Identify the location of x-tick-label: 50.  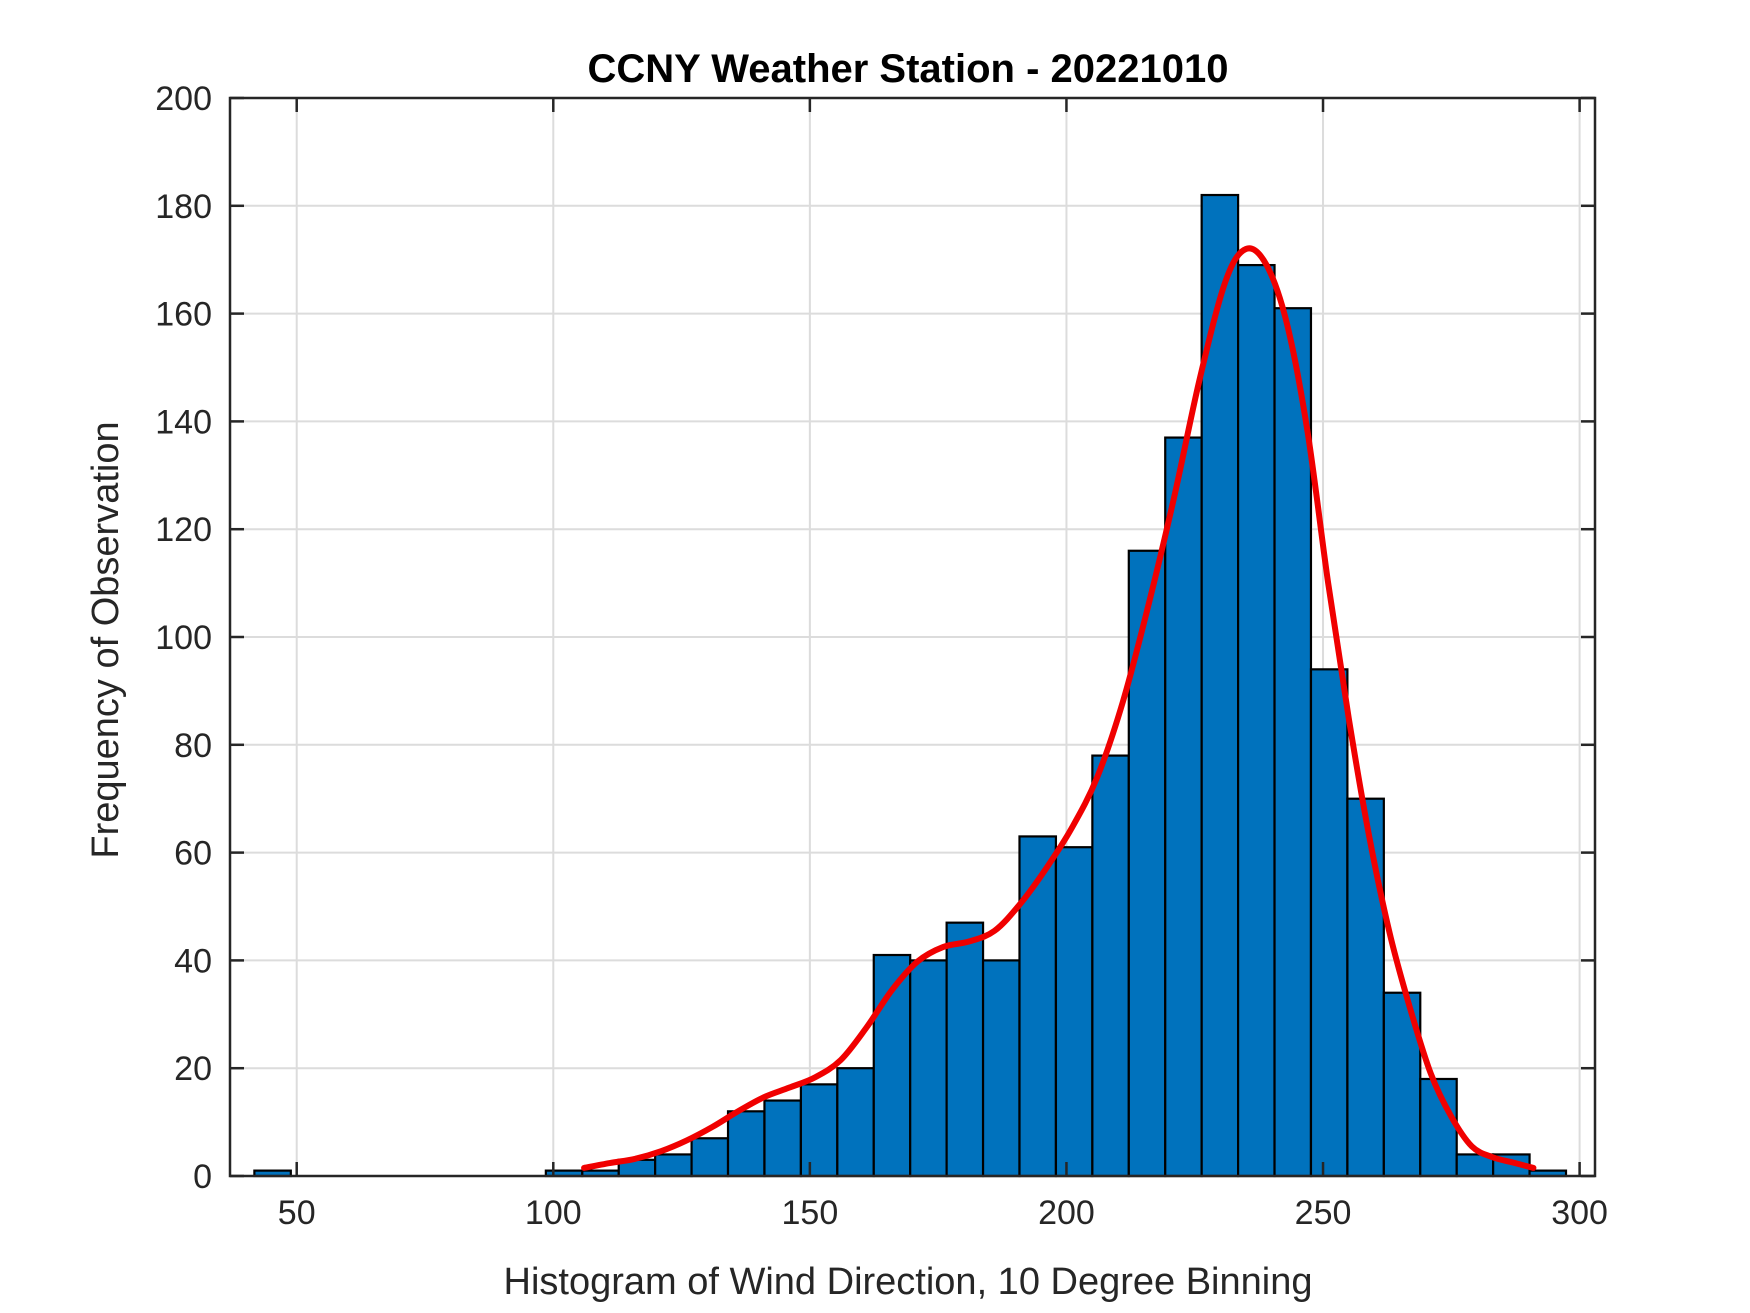
(297, 1213).